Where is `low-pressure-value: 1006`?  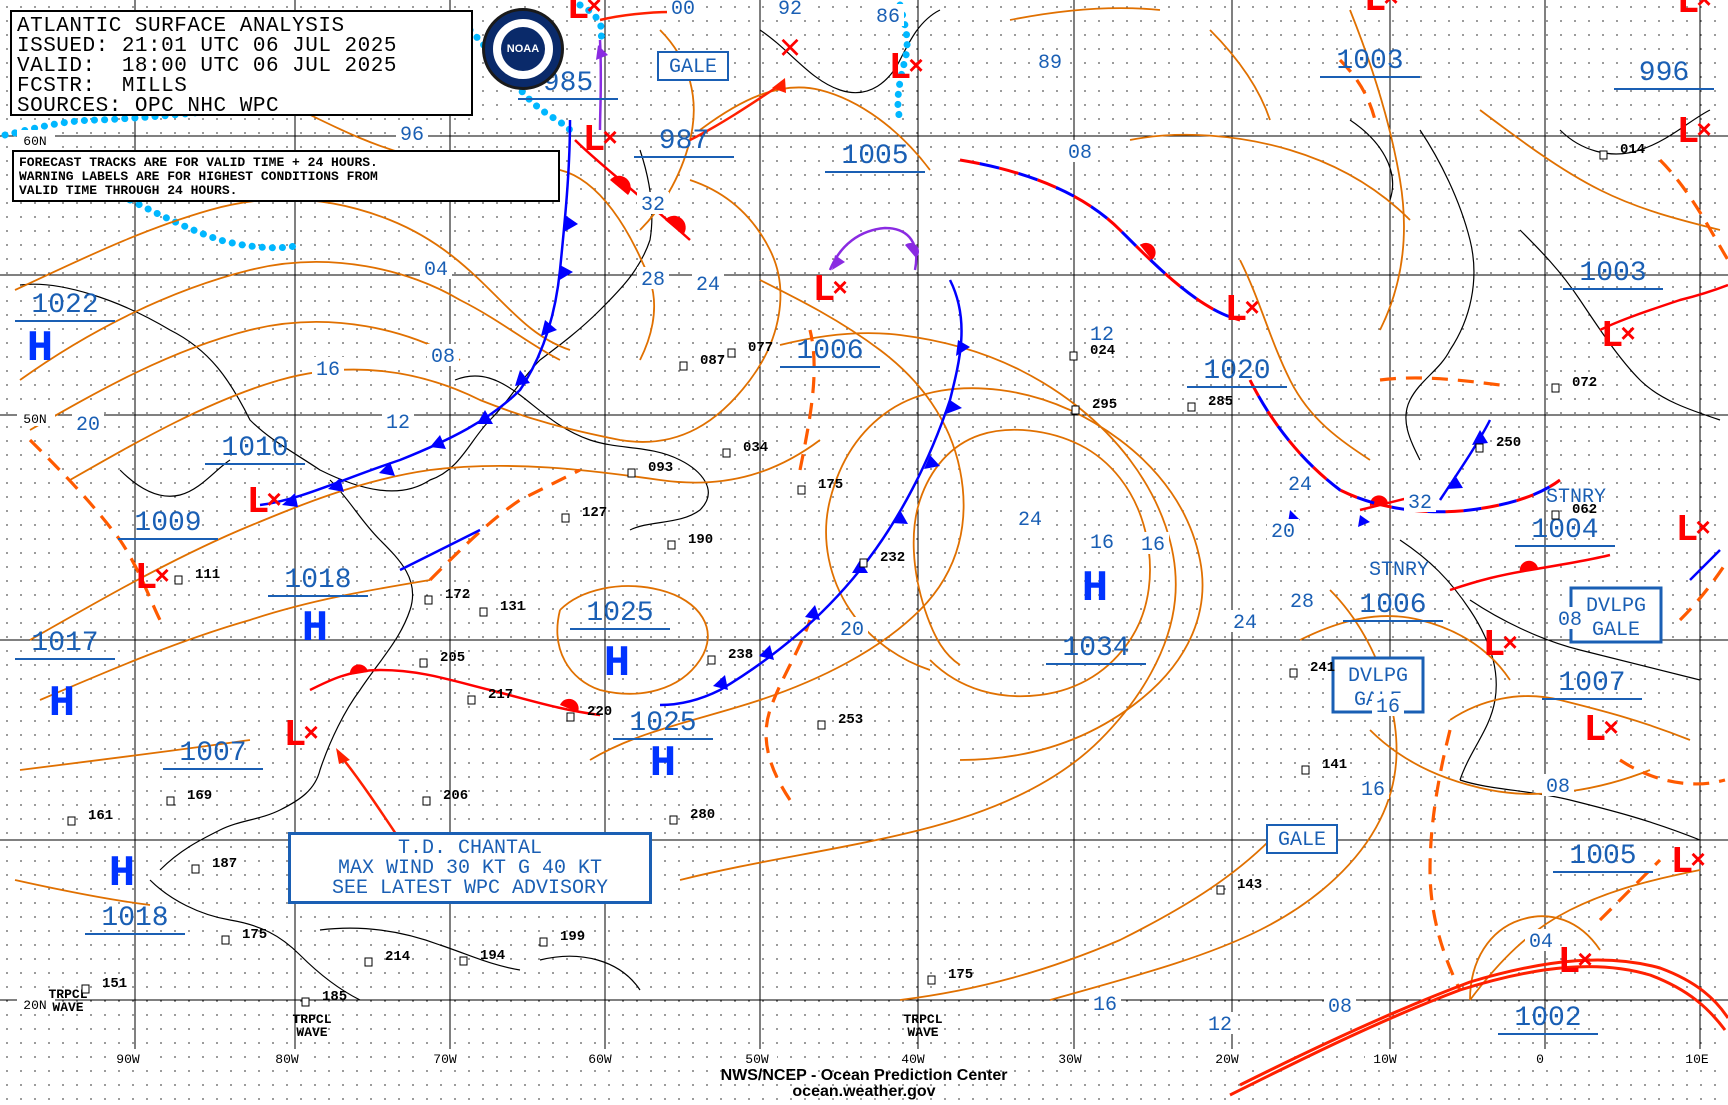 low-pressure-value: 1006 is located at coordinates (829, 351).